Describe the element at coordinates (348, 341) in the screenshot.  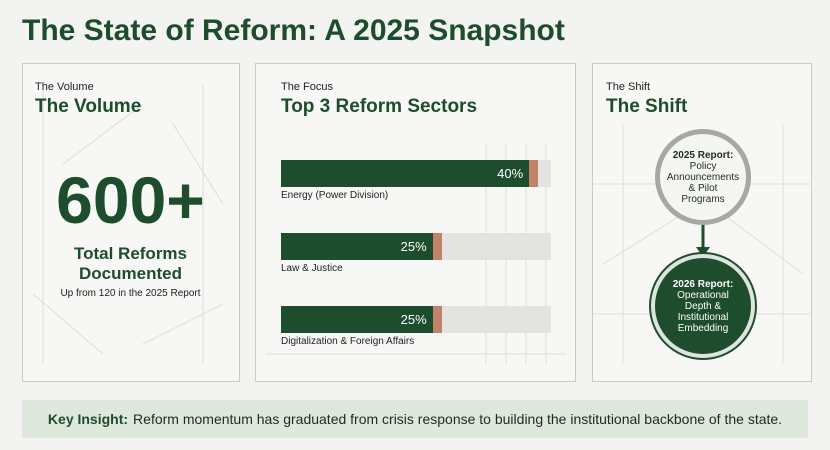
I see `category-label: Digitalization & Foreign Affairs` at that location.